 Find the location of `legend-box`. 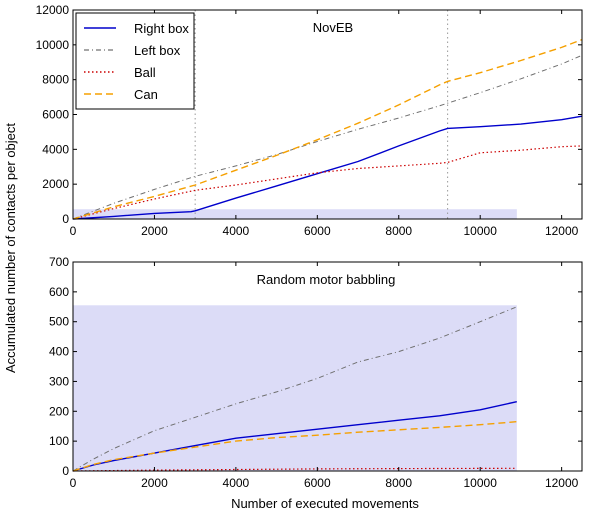

legend-box is located at coordinates (135, 61).